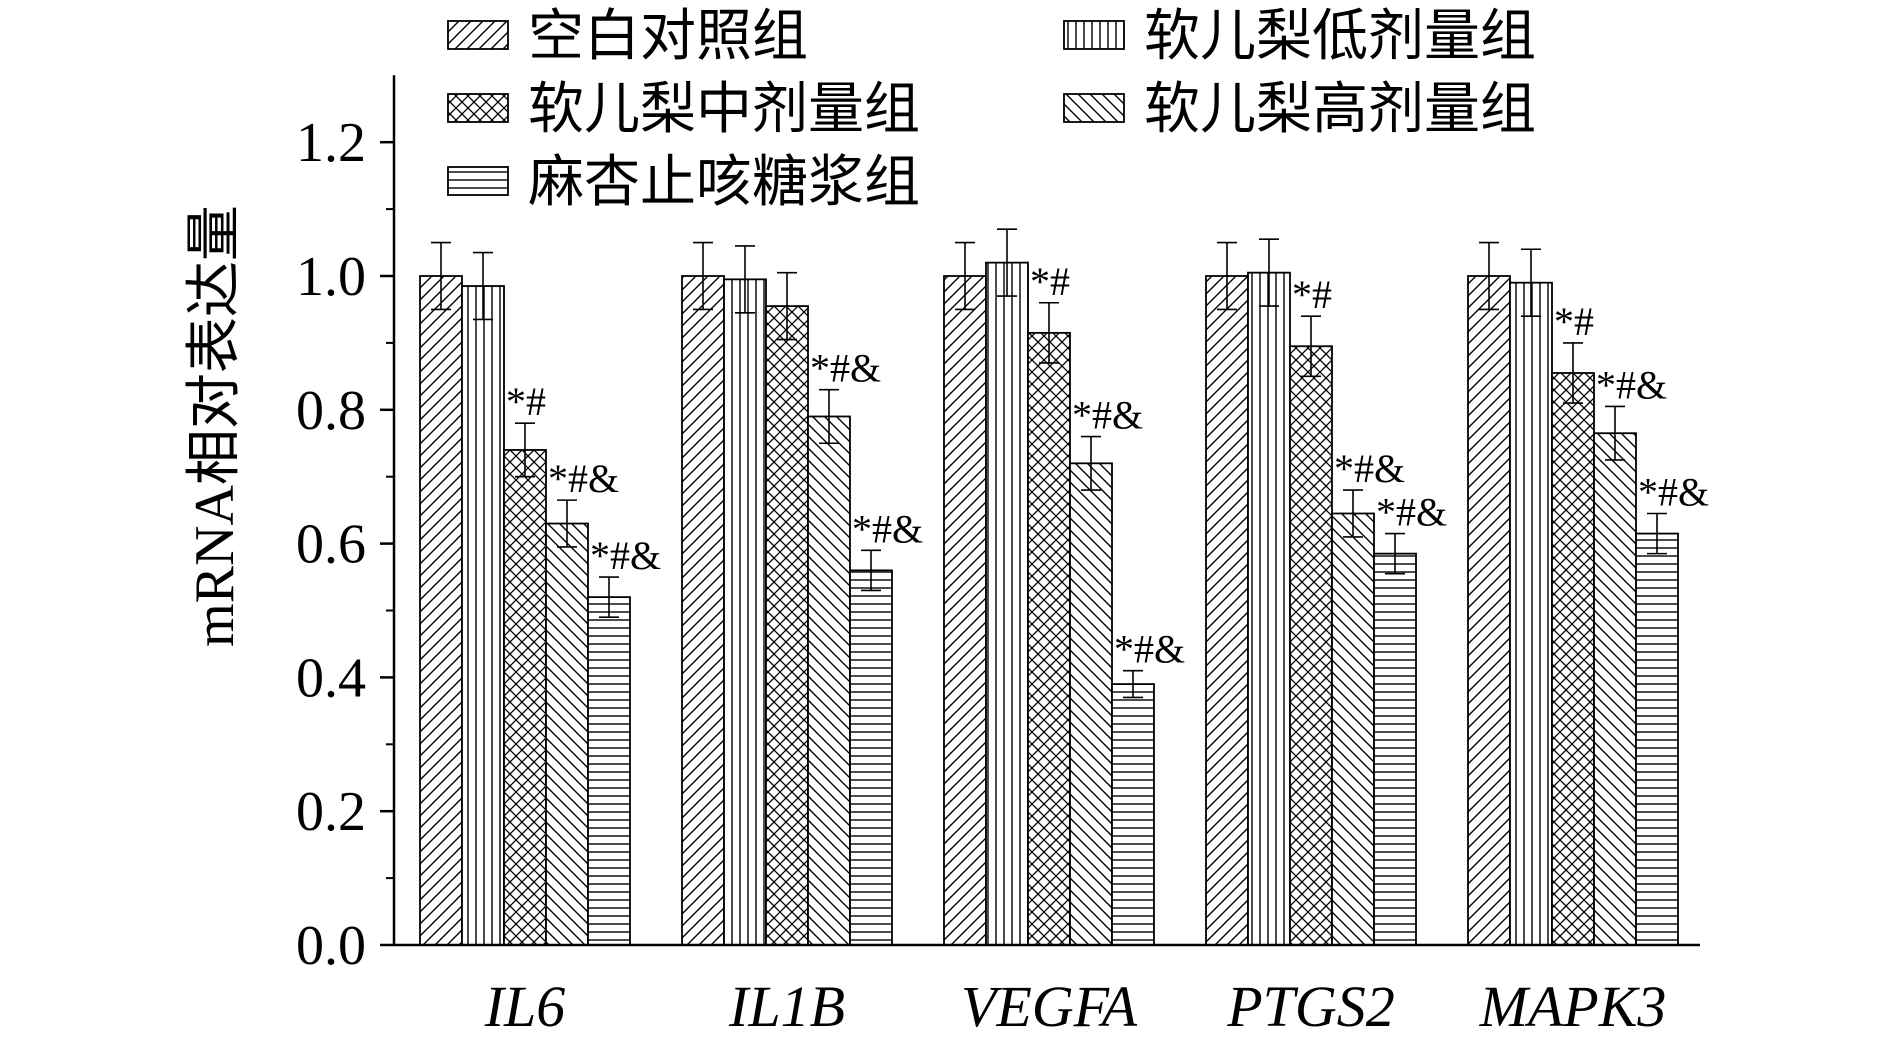 The width and height of the screenshot is (1890, 1049). I want to click on y-axis-title: mRNA相对表达量, so click(215, 426).